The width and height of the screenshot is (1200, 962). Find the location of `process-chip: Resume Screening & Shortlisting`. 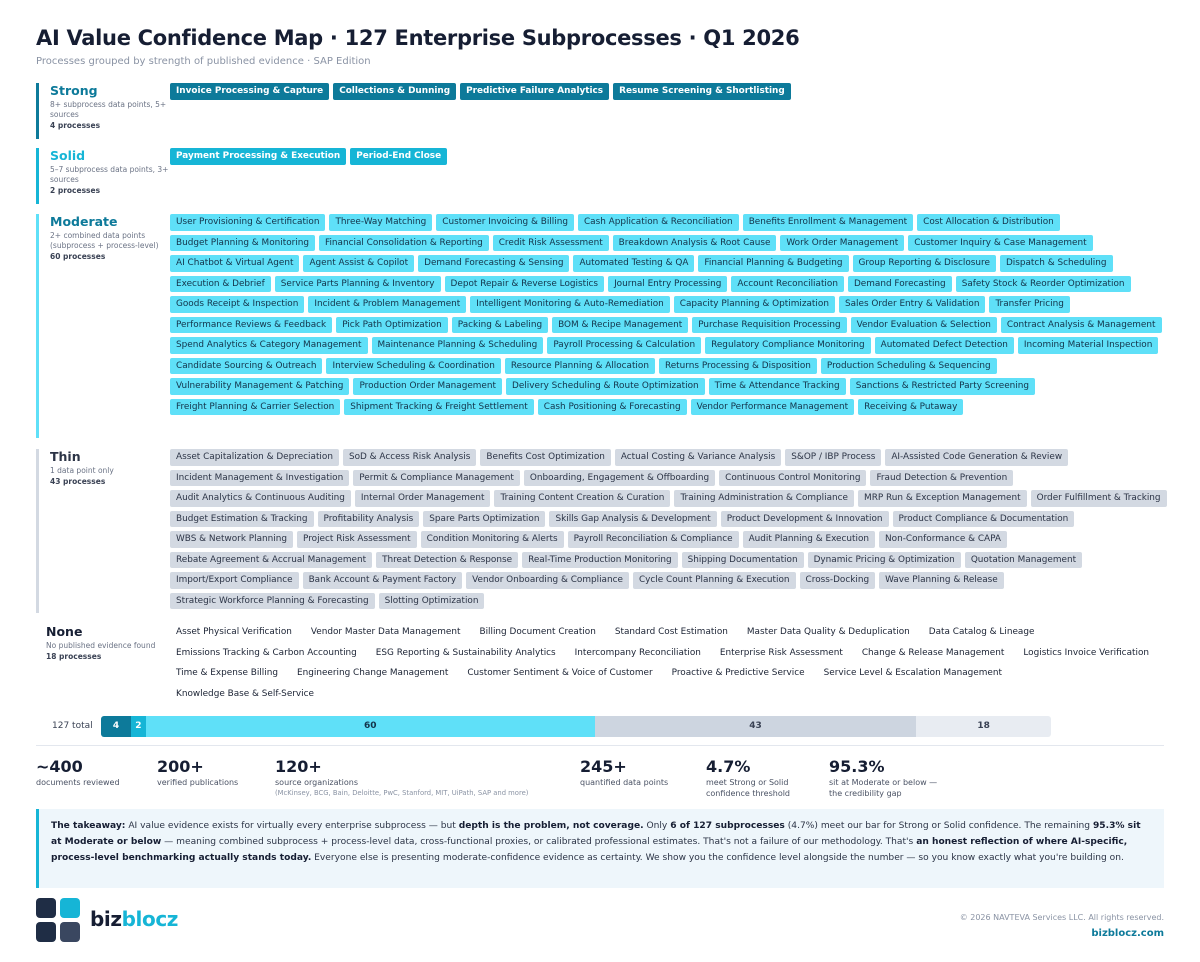

process-chip: Resume Screening & Shortlisting is located at coordinates (702, 91).